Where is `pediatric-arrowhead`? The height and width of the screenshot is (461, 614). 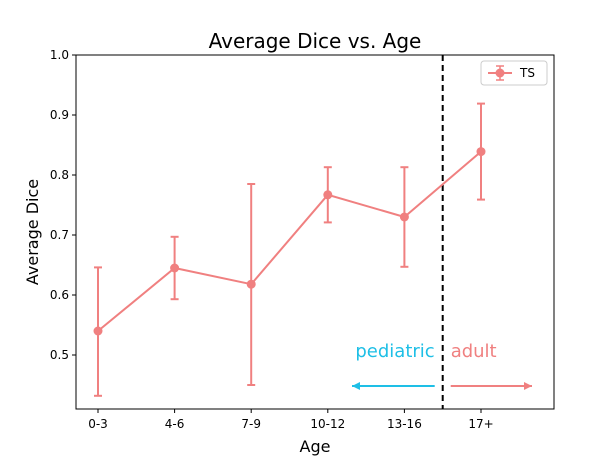
pediatric-arrowhead is located at coordinates (356, 386).